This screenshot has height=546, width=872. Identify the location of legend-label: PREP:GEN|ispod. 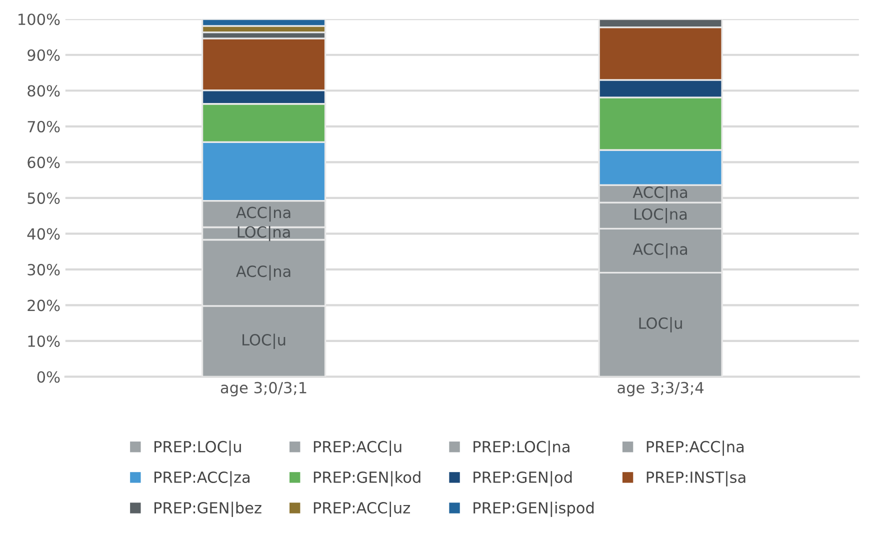
(534, 509).